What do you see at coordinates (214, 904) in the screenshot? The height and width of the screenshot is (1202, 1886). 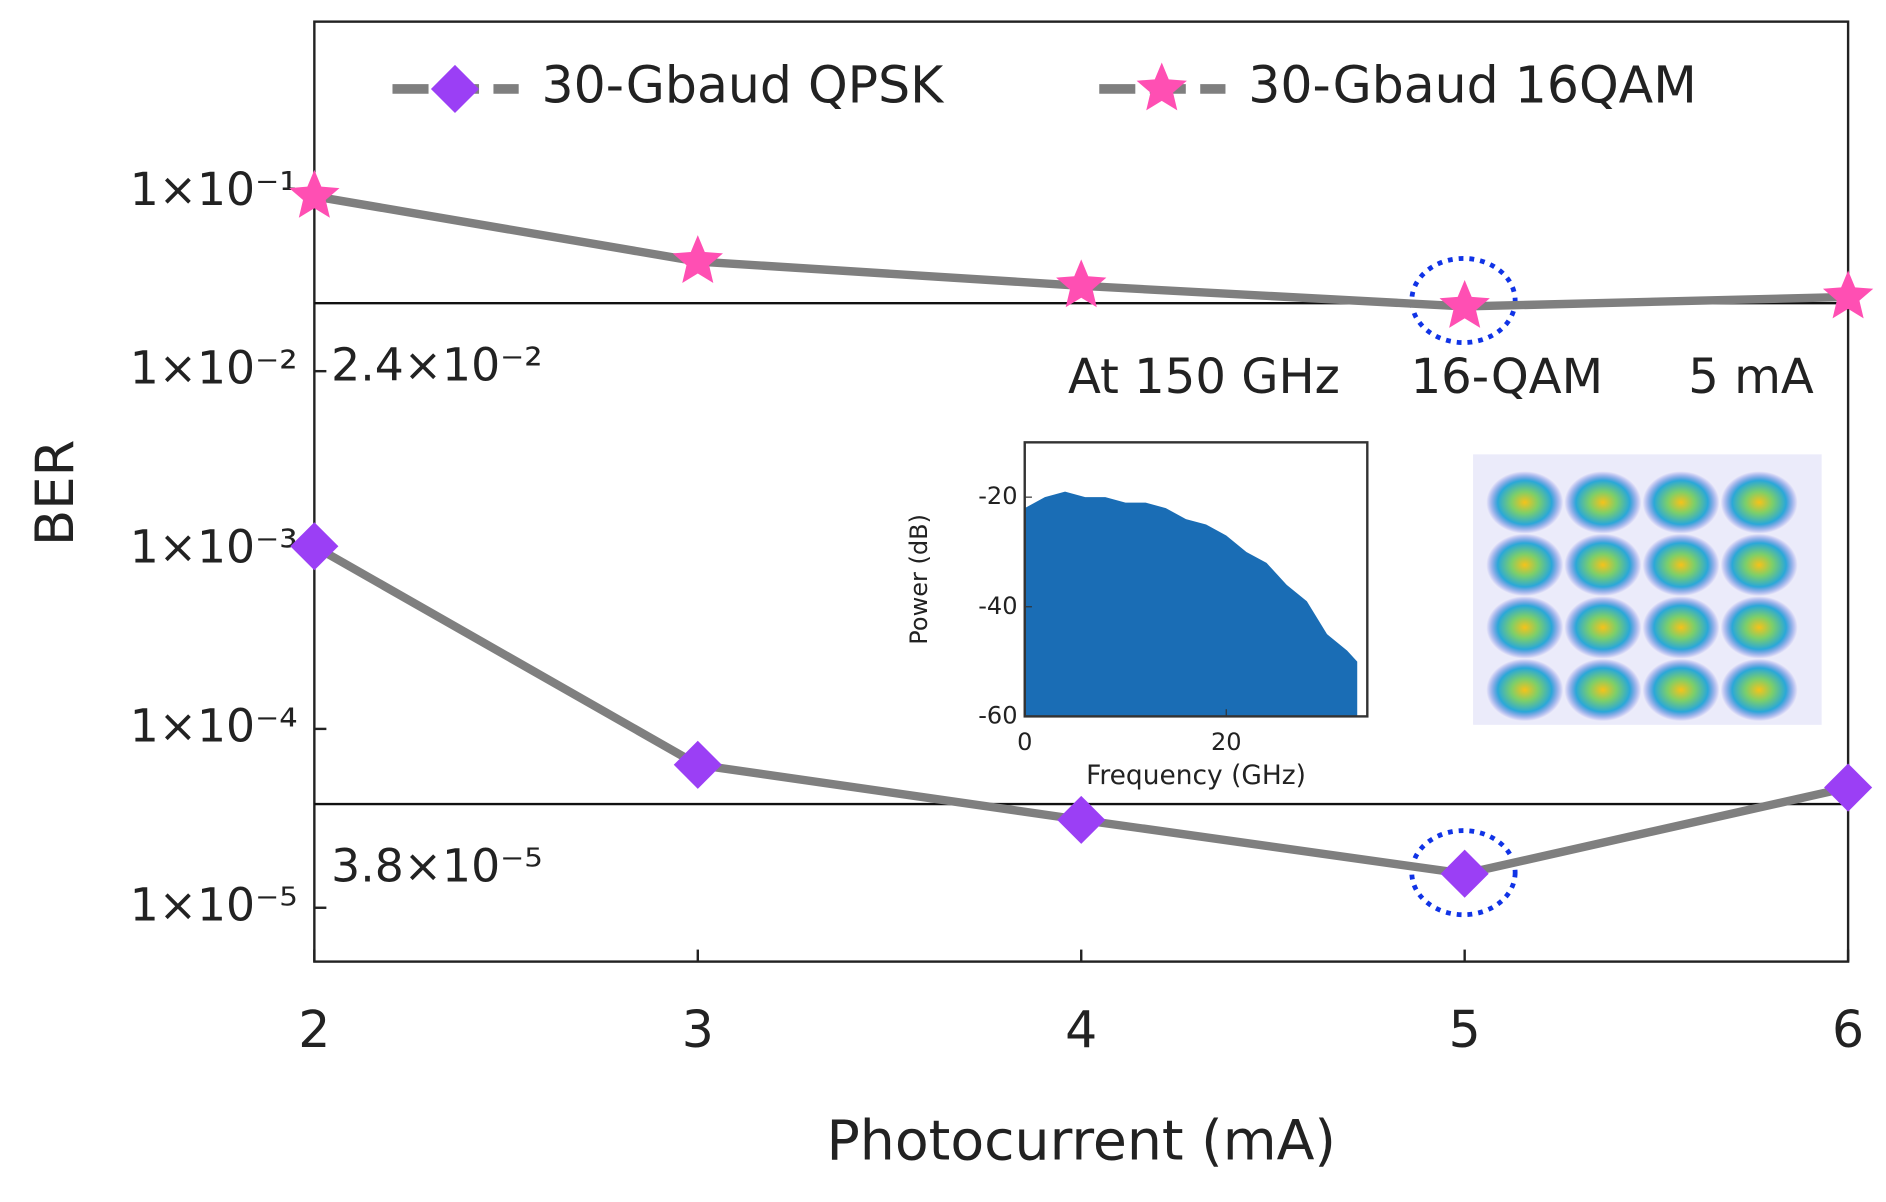 I see `y-tick-label: 1×10⁻⁵` at bounding box center [214, 904].